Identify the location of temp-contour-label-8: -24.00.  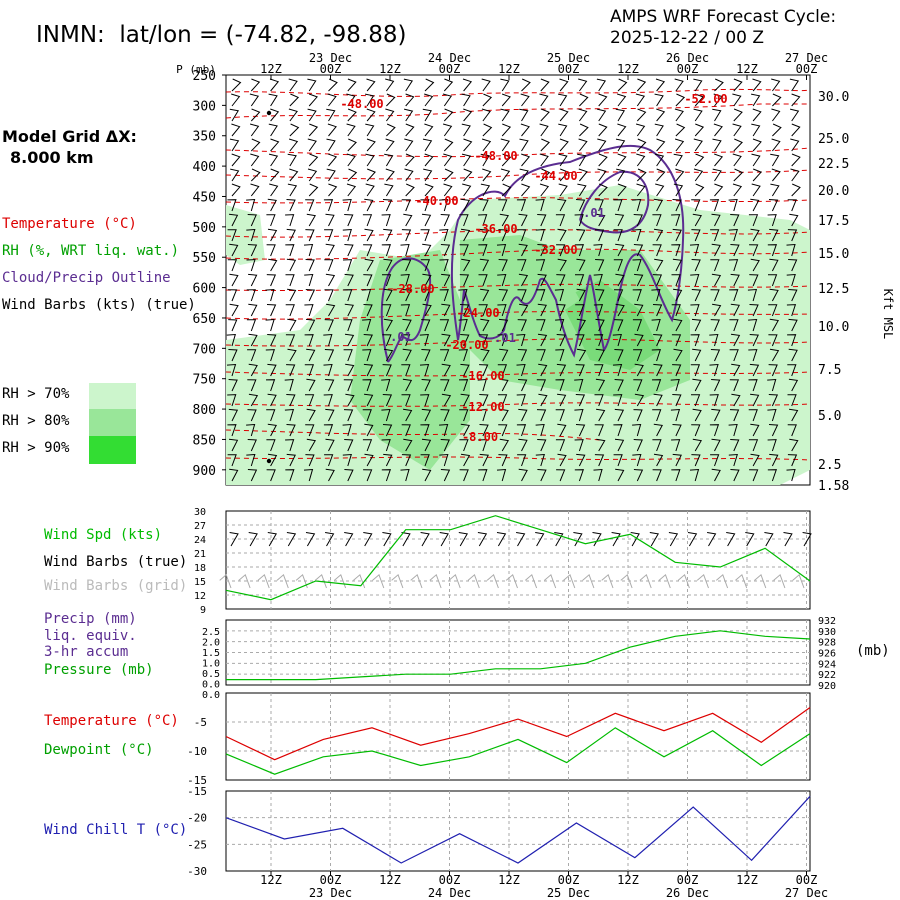
(477, 313).